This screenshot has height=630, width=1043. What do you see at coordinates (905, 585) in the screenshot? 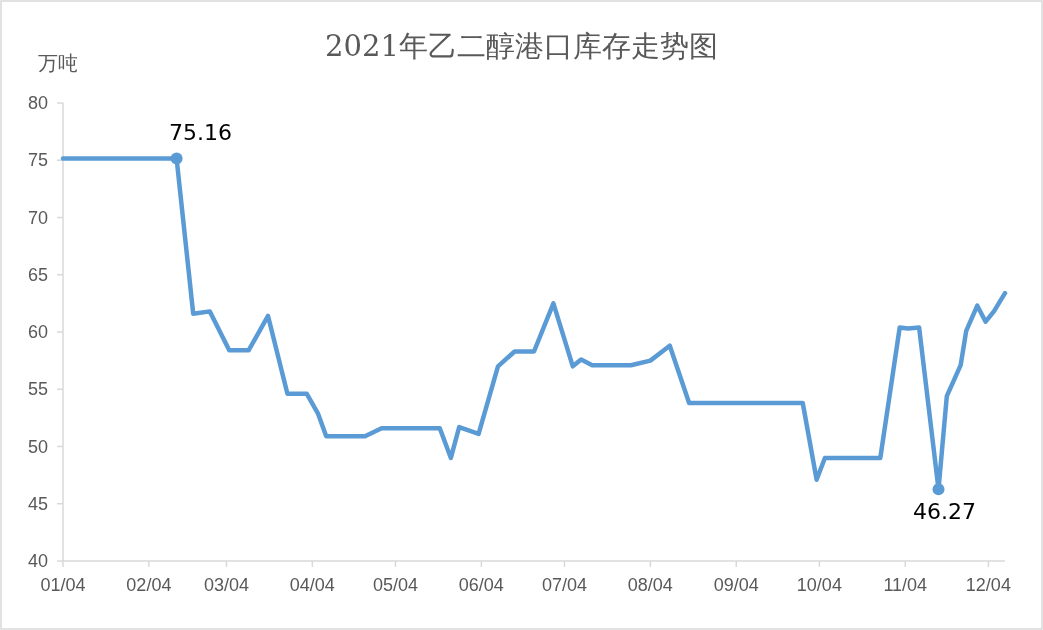
I see `x-tick-label: 11/04` at bounding box center [905, 585].